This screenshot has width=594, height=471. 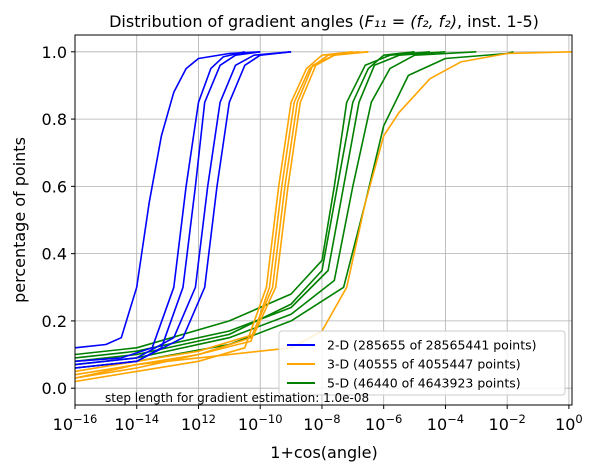 I want to click on legend-label-2: 3-D (40555 of 4055447 points), so click(x=424, y=364).